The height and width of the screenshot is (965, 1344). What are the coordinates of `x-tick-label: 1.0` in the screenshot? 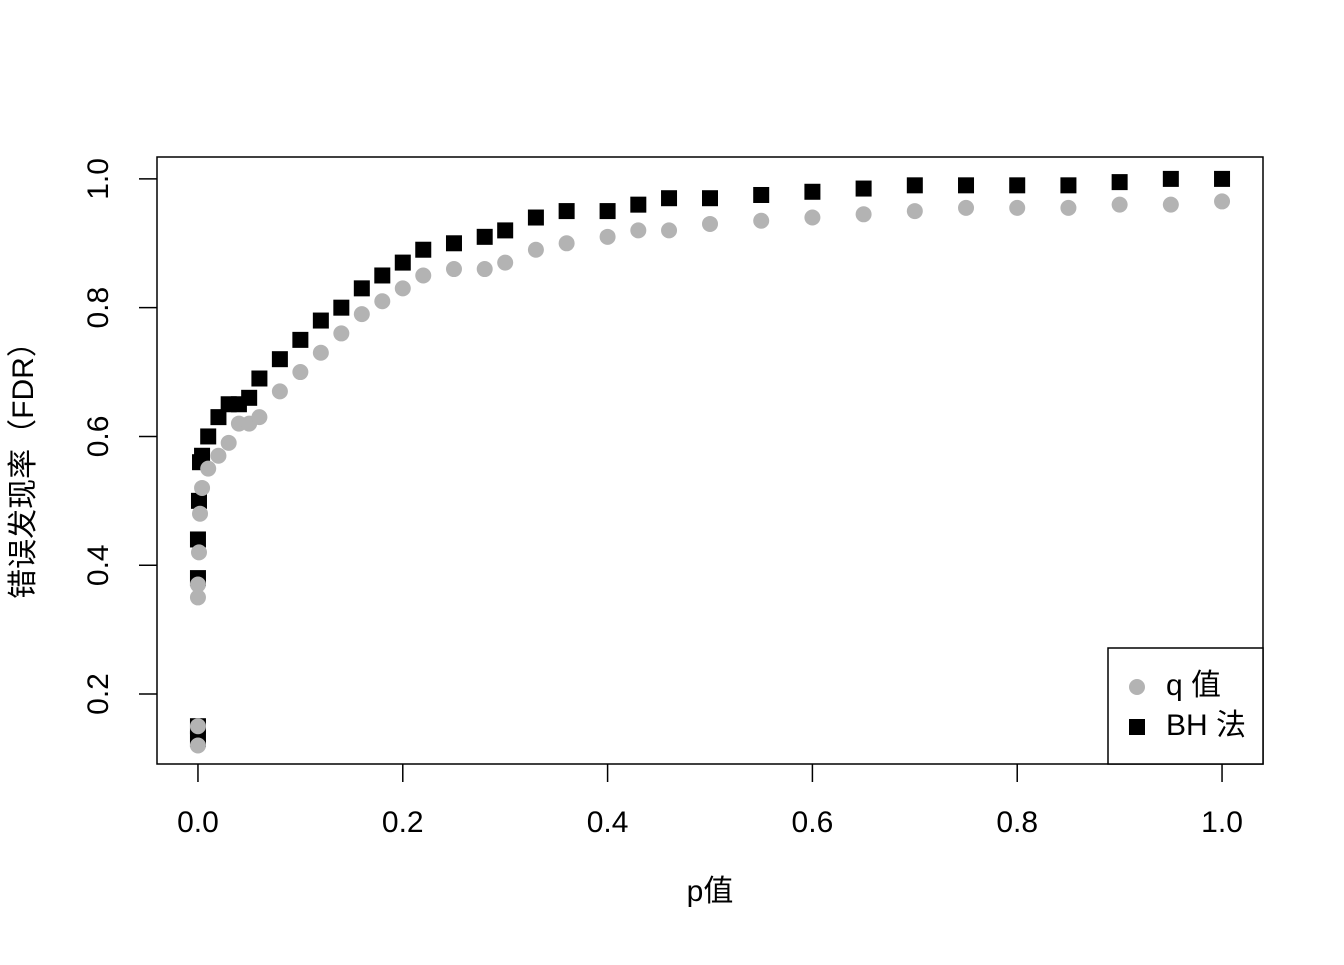 It's located at (1222, 822).